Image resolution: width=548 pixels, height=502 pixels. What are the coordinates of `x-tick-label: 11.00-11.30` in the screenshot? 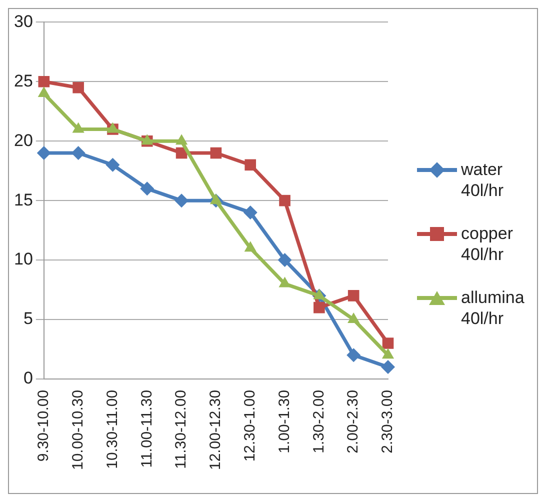 It's located at (147, 429).